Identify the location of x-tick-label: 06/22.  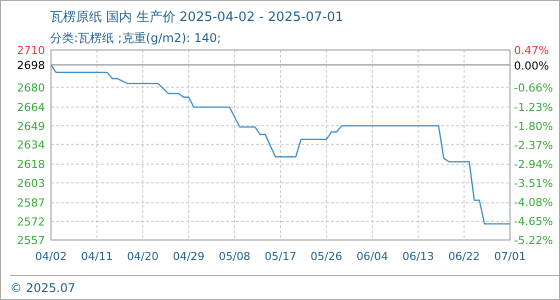
(464, 256).